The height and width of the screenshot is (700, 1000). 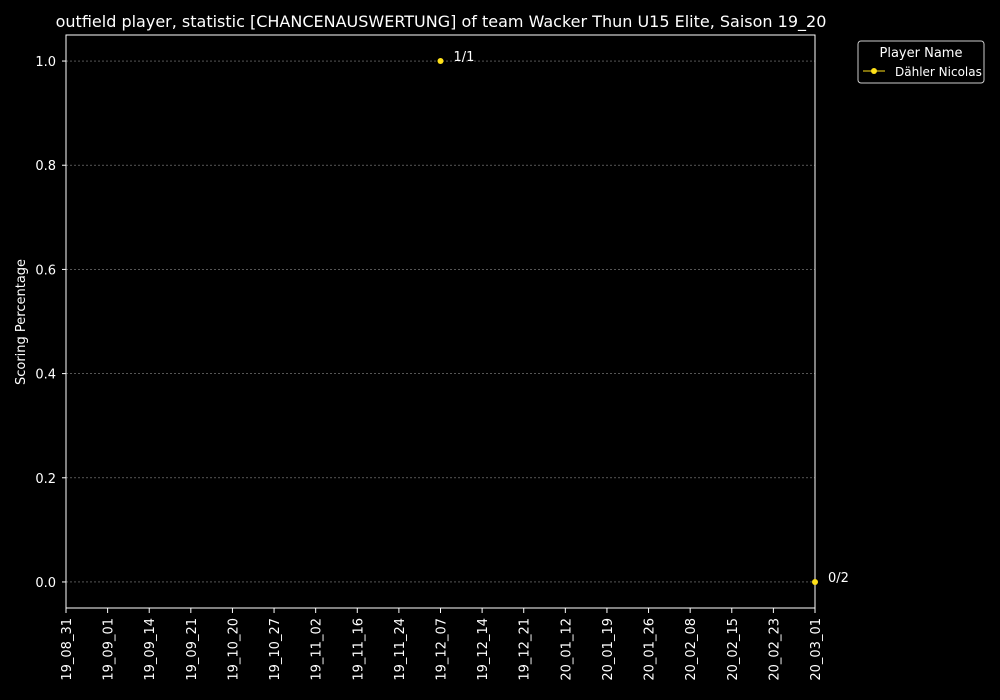 I want to click on legend: Player Name Dähler Nicolas, so click(x=921, y=62).